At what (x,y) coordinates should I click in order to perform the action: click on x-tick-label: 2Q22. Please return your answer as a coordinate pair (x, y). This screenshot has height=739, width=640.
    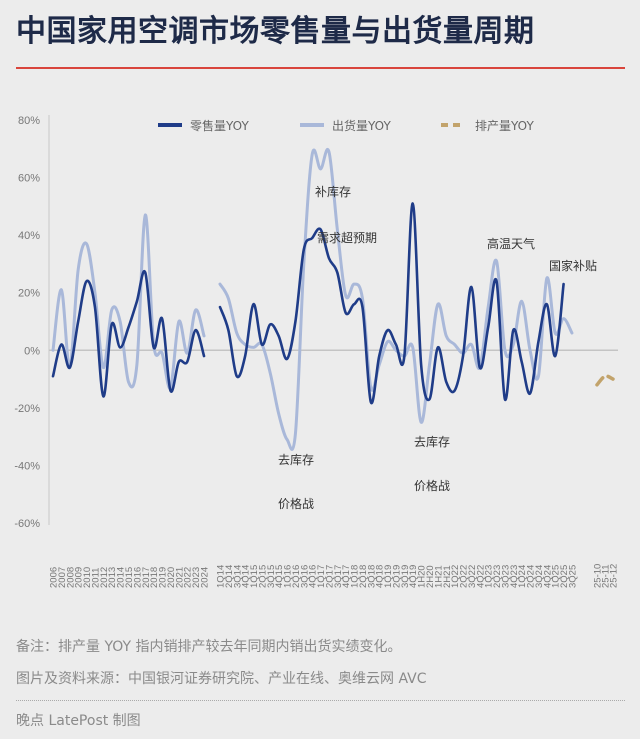
    Looking at the image, I should click on (464, 576).